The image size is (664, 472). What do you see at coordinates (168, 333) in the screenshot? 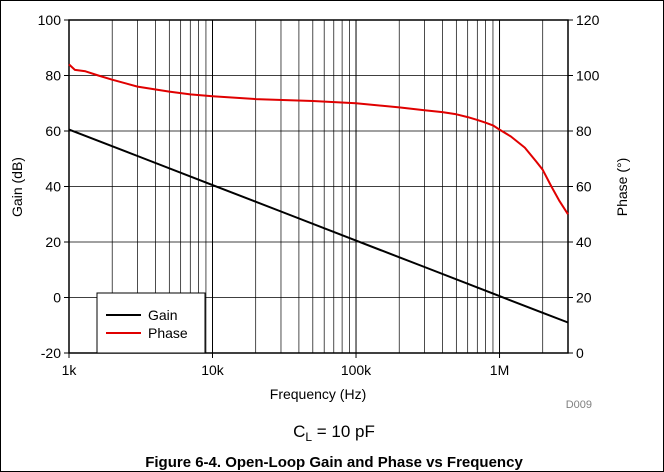
I see `legend-phase-label: Phase` at bounding box center [168, 333].